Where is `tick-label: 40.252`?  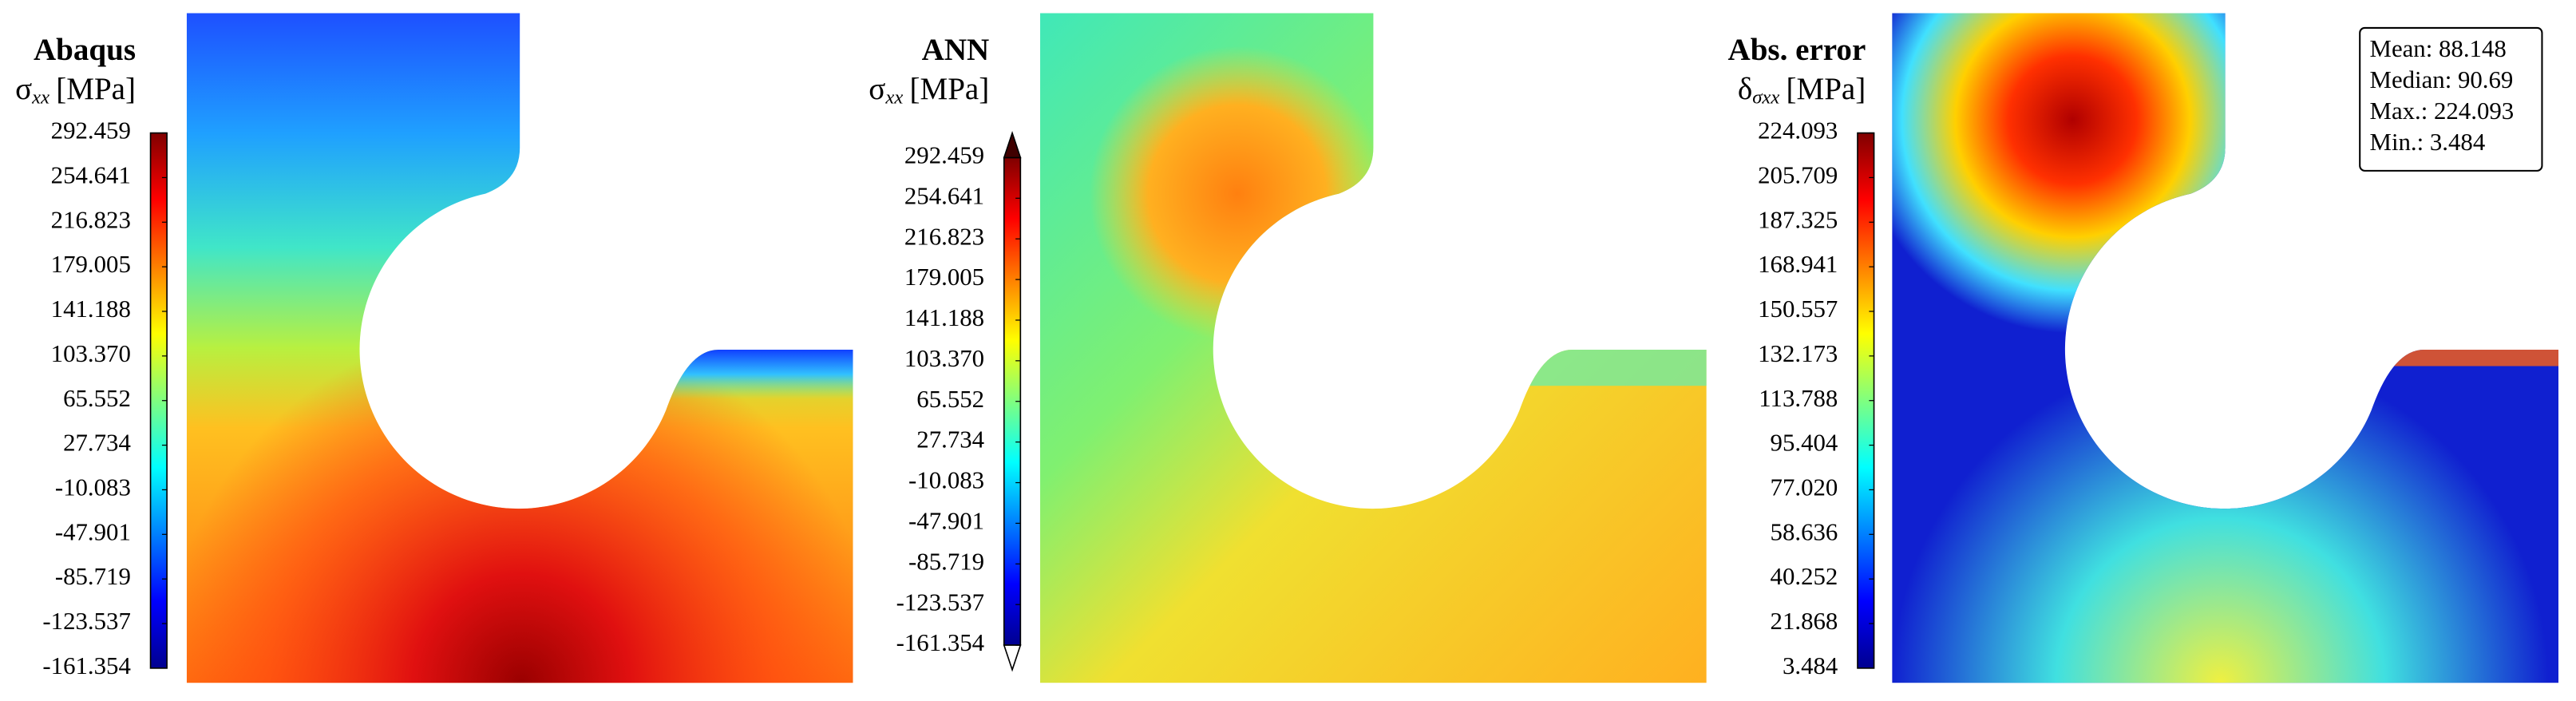 tick-label: 40.252 is located at coordinates (1805, 577).